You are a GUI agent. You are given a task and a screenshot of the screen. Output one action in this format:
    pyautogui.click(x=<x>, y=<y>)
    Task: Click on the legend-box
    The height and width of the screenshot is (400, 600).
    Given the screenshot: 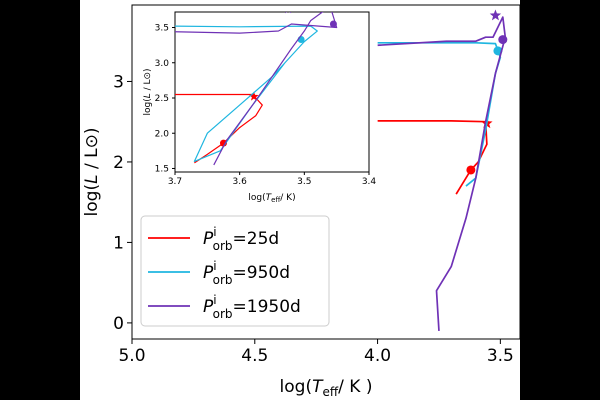 What is the action you would take?
    pyautogui.click(x=235, y=271)
    